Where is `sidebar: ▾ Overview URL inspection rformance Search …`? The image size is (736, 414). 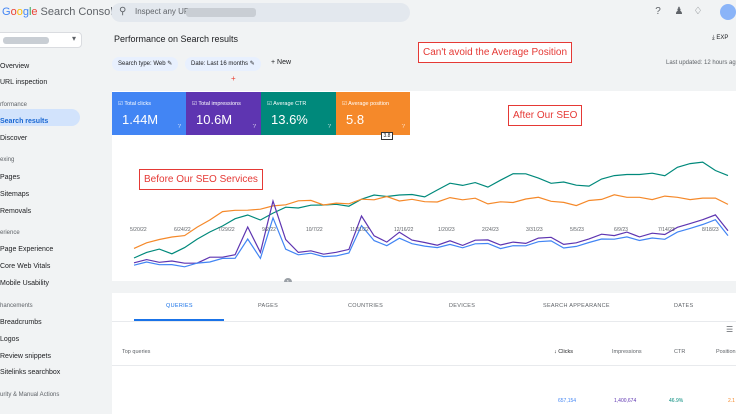
sidebar: ▾ Overview URL inspection rformance Search … is located at coordinates (56, 220).